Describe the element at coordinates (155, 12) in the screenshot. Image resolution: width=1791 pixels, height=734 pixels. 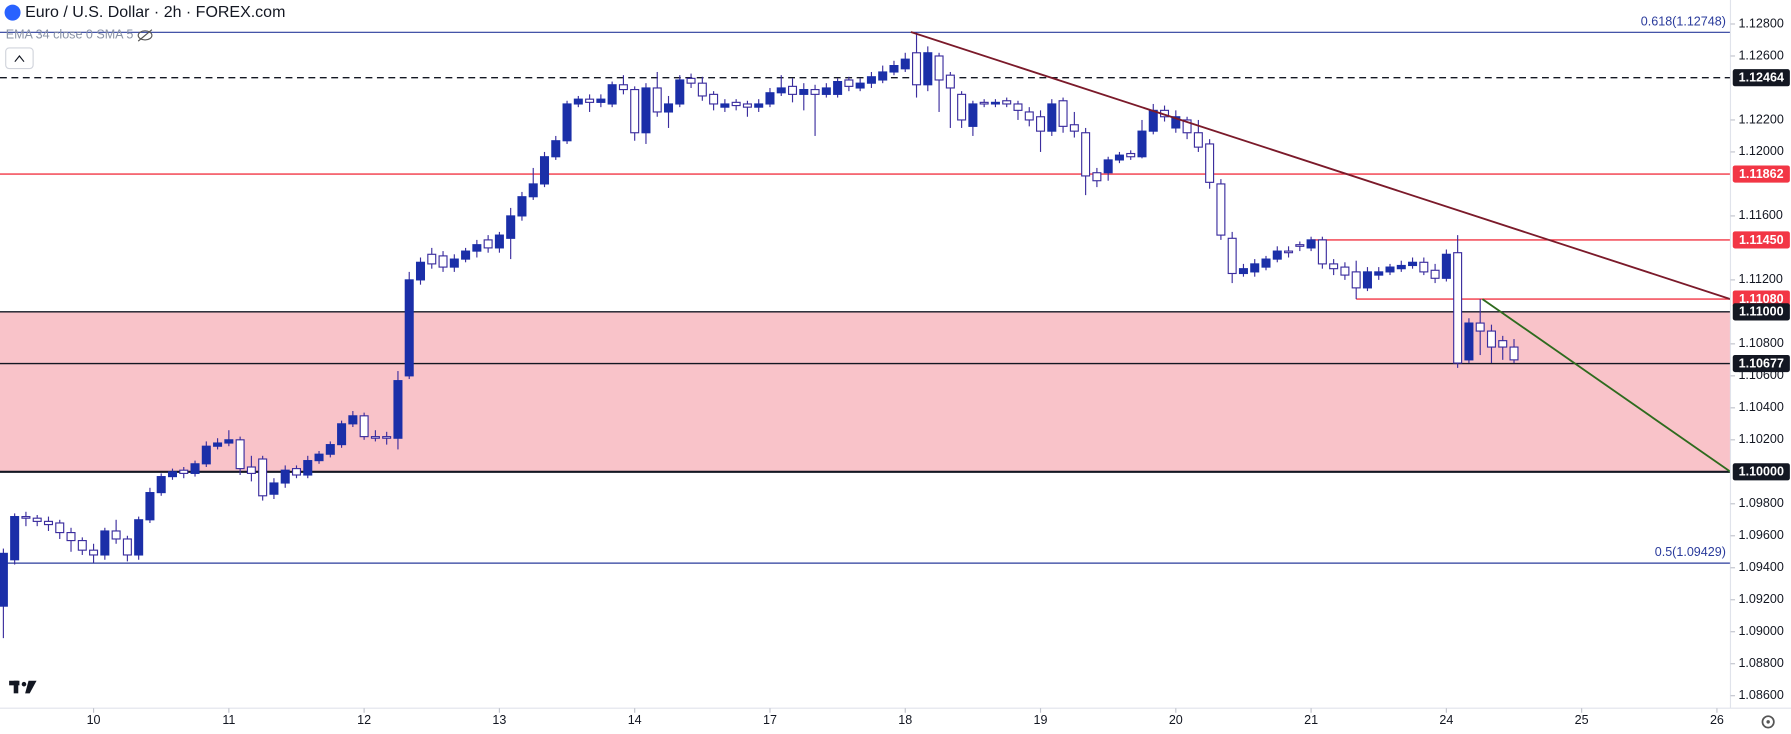
I see `chart-title: Euro / U.S. Dollar · 2h · FOREX.com` at that location.